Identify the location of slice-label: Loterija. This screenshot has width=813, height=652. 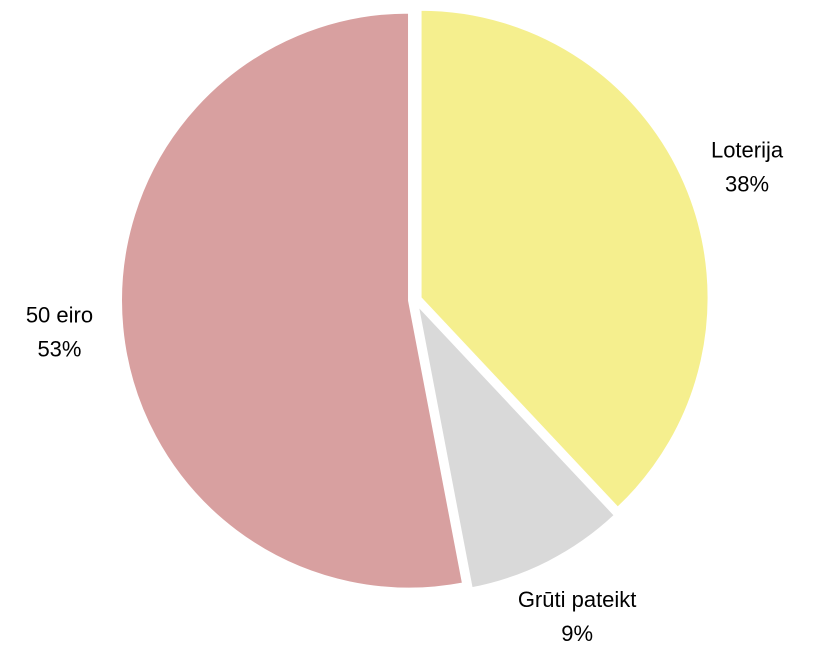
(747, 149).